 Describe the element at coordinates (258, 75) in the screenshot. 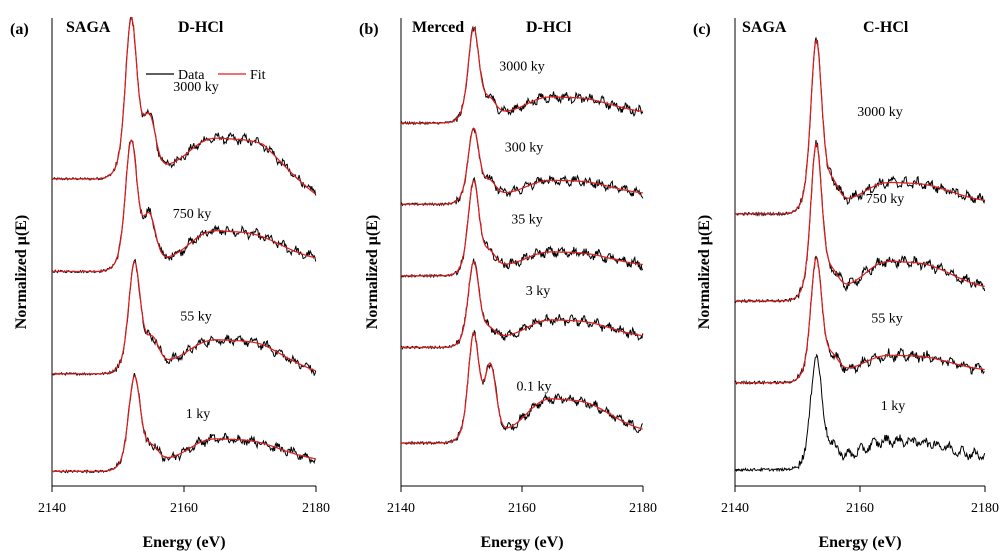

I see `legend-fit-label: Fit` at that location.